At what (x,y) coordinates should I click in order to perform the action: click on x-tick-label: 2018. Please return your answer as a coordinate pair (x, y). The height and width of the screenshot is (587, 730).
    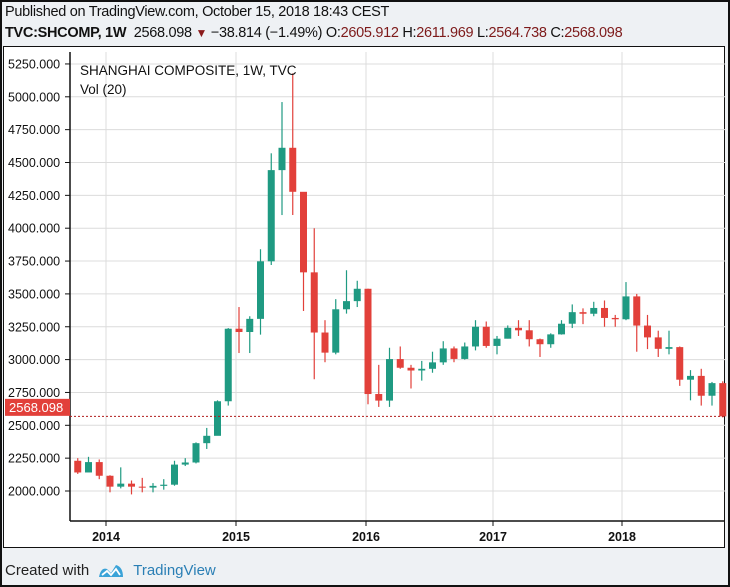
    Looking at the image, I should click on (622, 537).